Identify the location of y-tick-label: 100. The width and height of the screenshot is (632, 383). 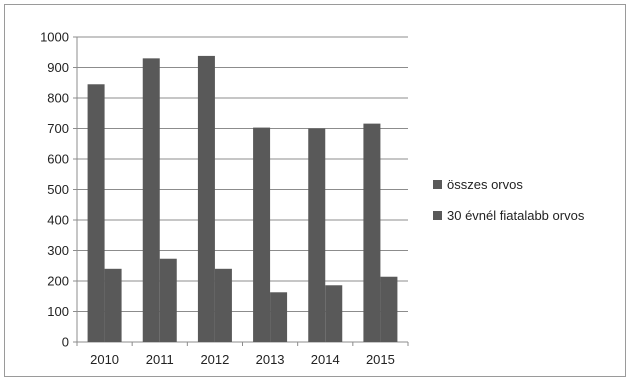
(58, 311).